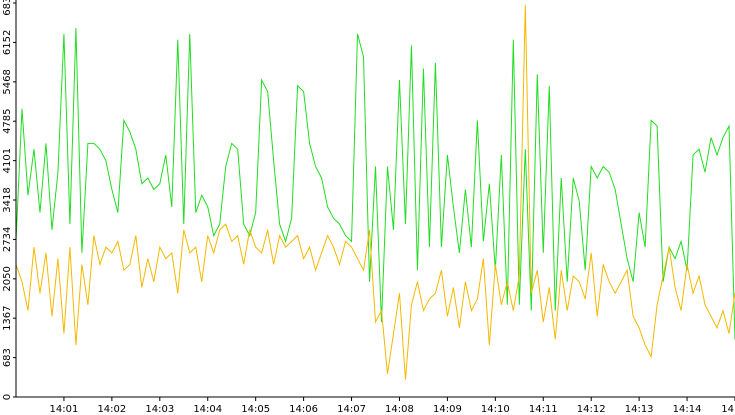 This screenshot has width=735, height=415. Describe the element at coordinates (7, 8) in the screenshot. I see `y-tick-label: 6836` at that location.